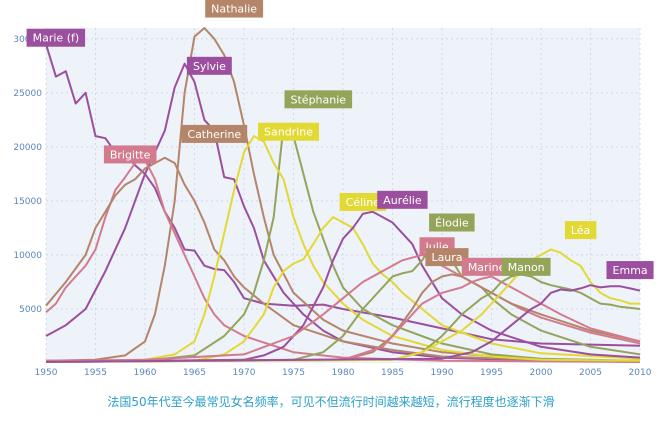 The height and width of the screenshot is (423, 662). What do you see at coordinates (640, 373) in the screenshot?
I see `x-tick-label: 2010` at bounding box center [640, 373].